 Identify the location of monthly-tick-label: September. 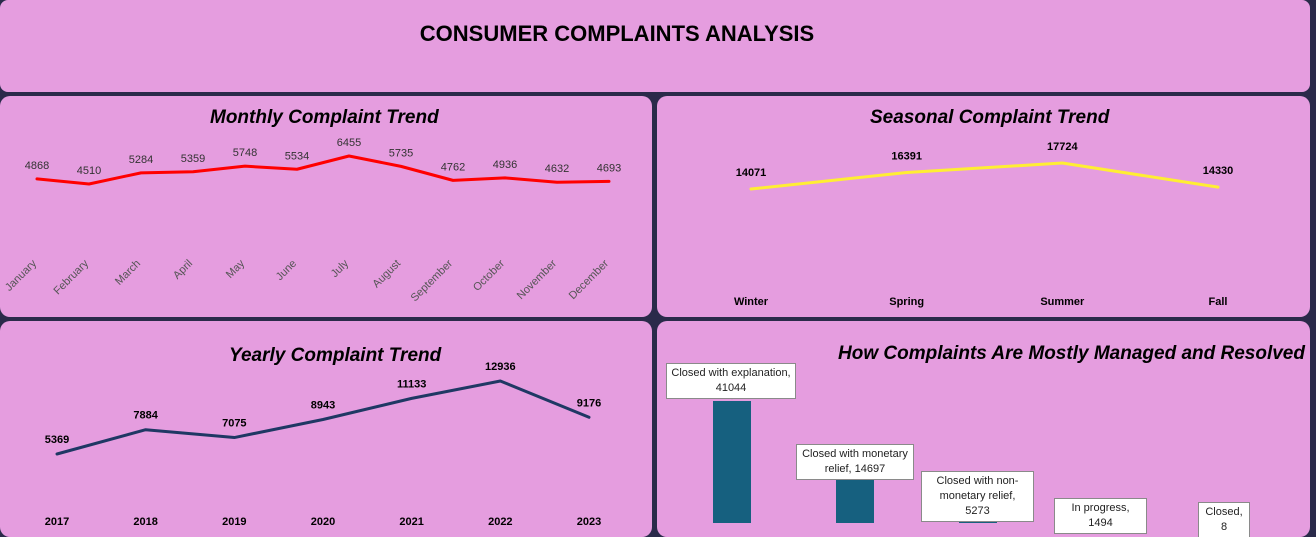
(432, 280).